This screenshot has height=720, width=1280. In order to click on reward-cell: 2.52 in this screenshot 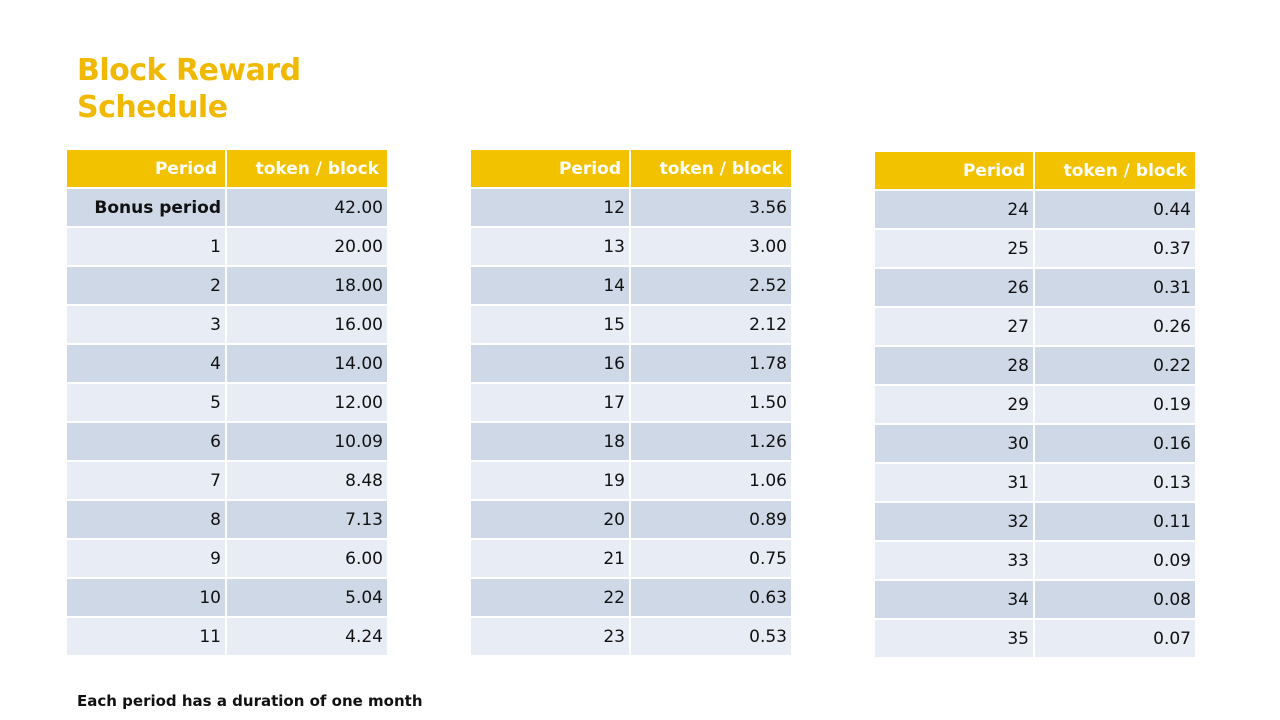, I will do `click(711, 285)`.